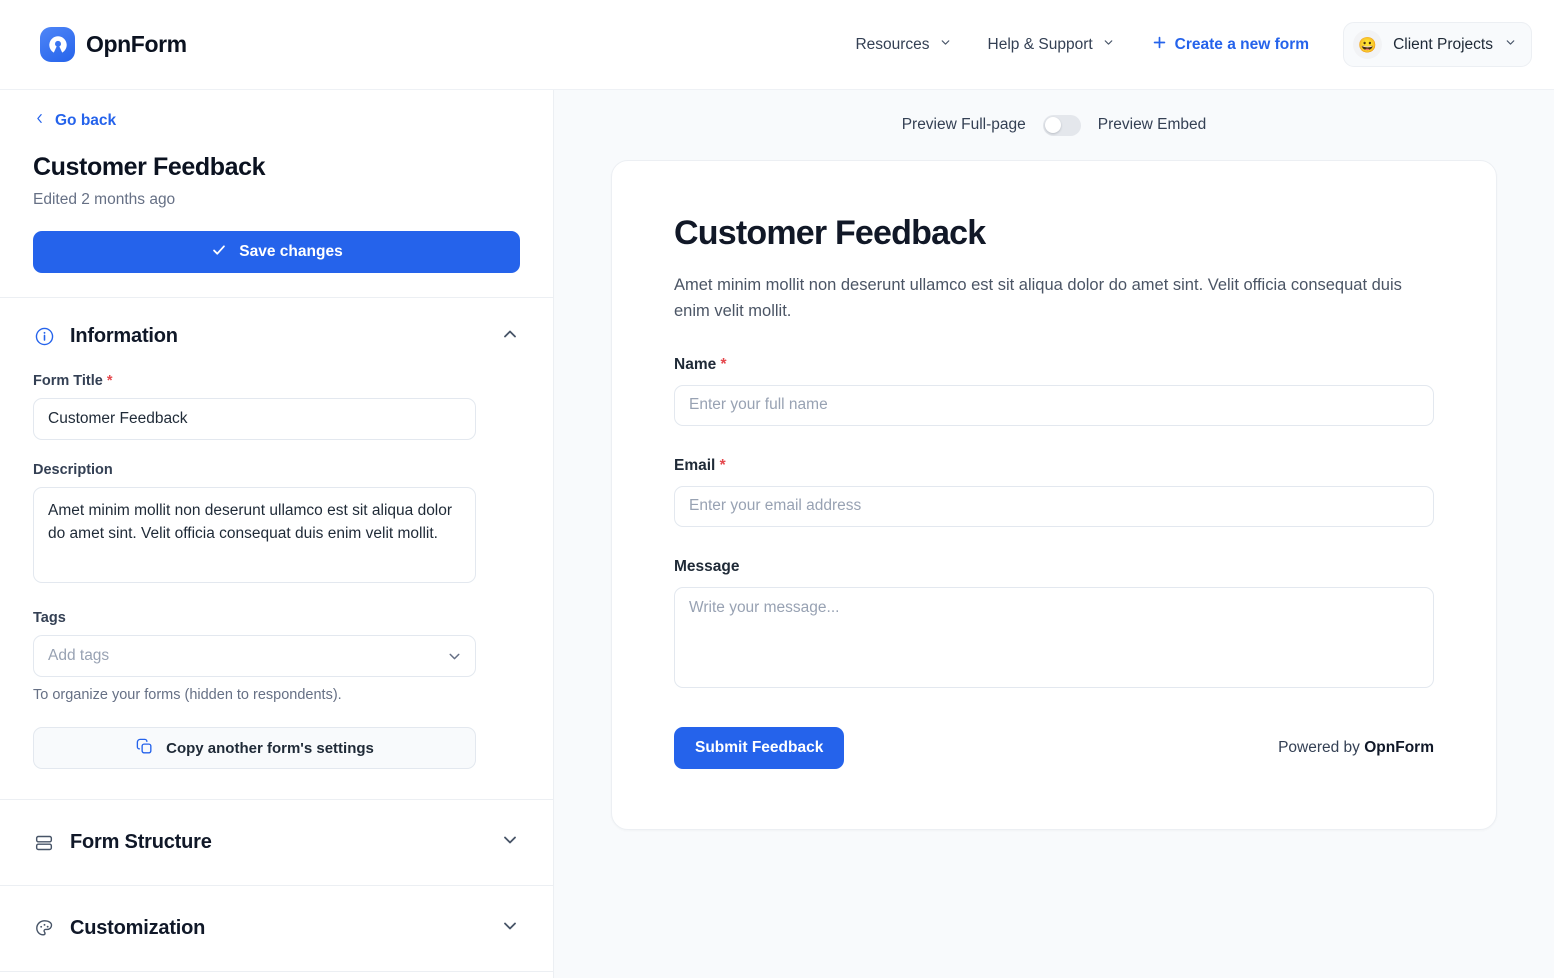  I want to click on preview-mode-toggle, so click(1061, 125).